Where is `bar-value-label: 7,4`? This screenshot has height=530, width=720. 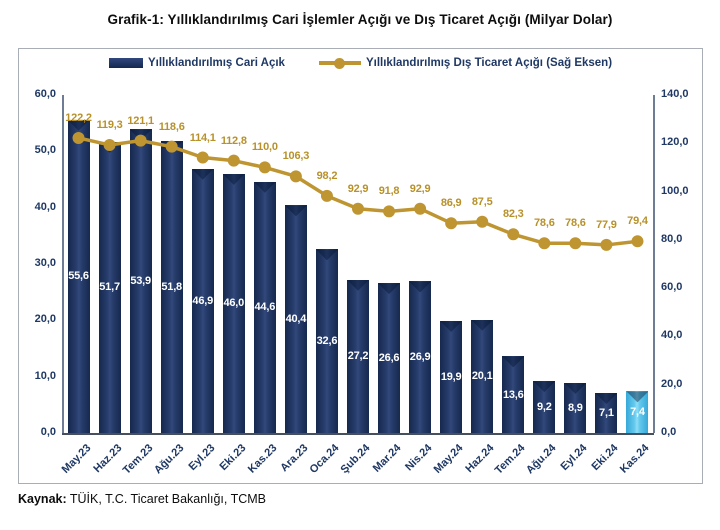 bar-value-label: 7,4 is located at coordinates (637, 412).